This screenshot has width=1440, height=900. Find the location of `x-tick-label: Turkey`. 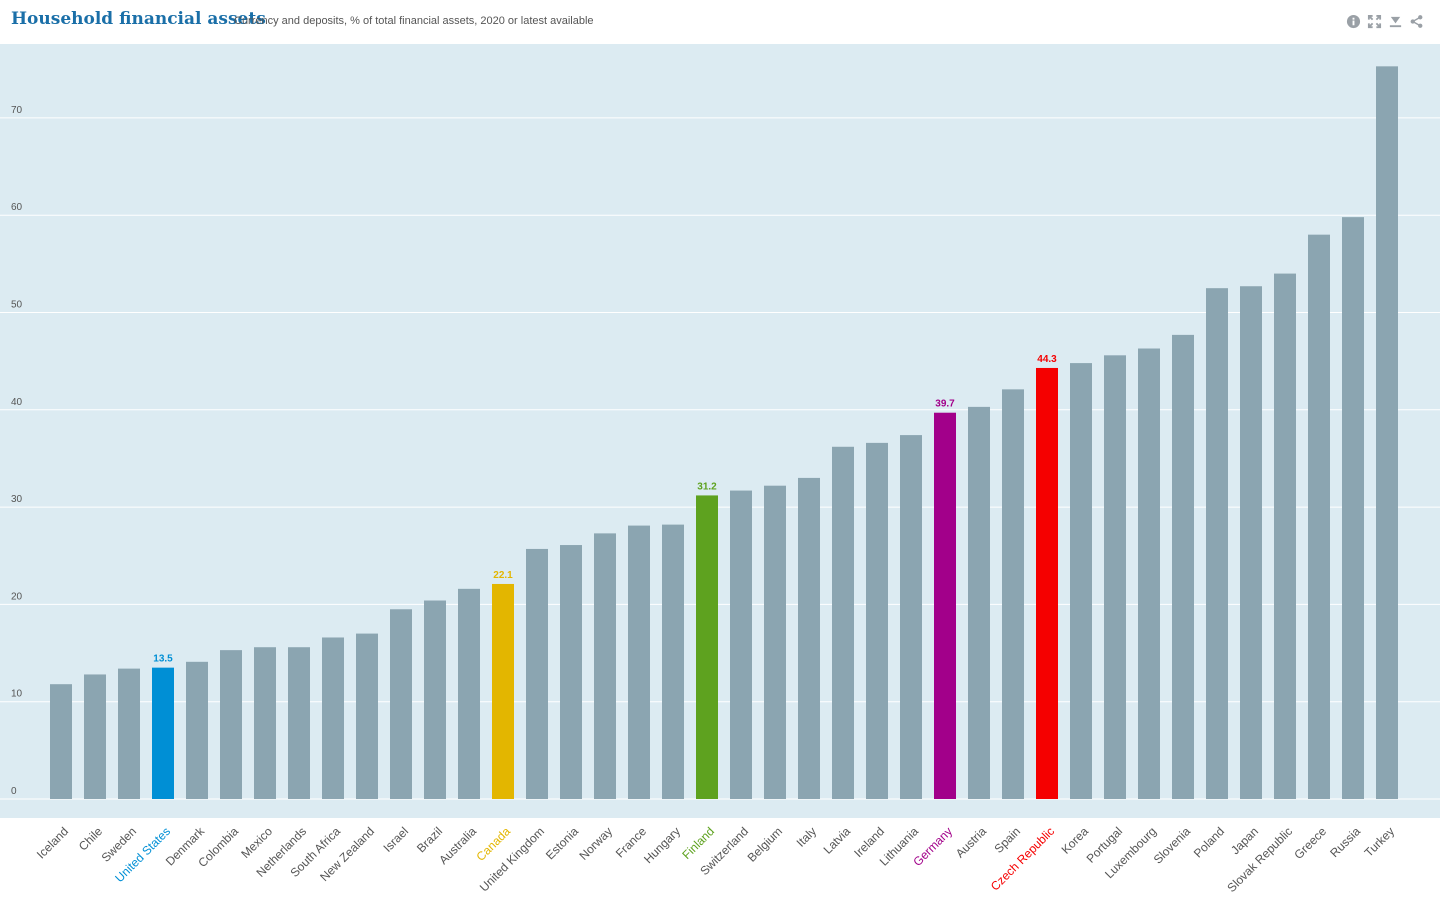

x-tick-label: Turkey is located at coordinates (1380, 842).